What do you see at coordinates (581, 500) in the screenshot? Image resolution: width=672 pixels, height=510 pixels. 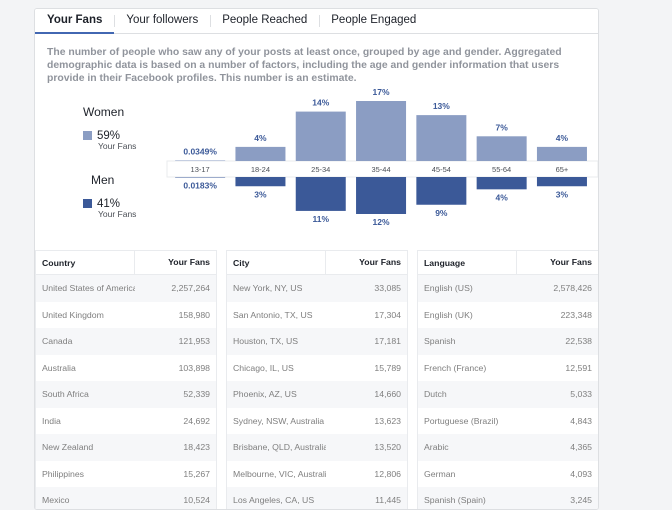 I see `row-value: 3,245` at bounding box center [581, 500].